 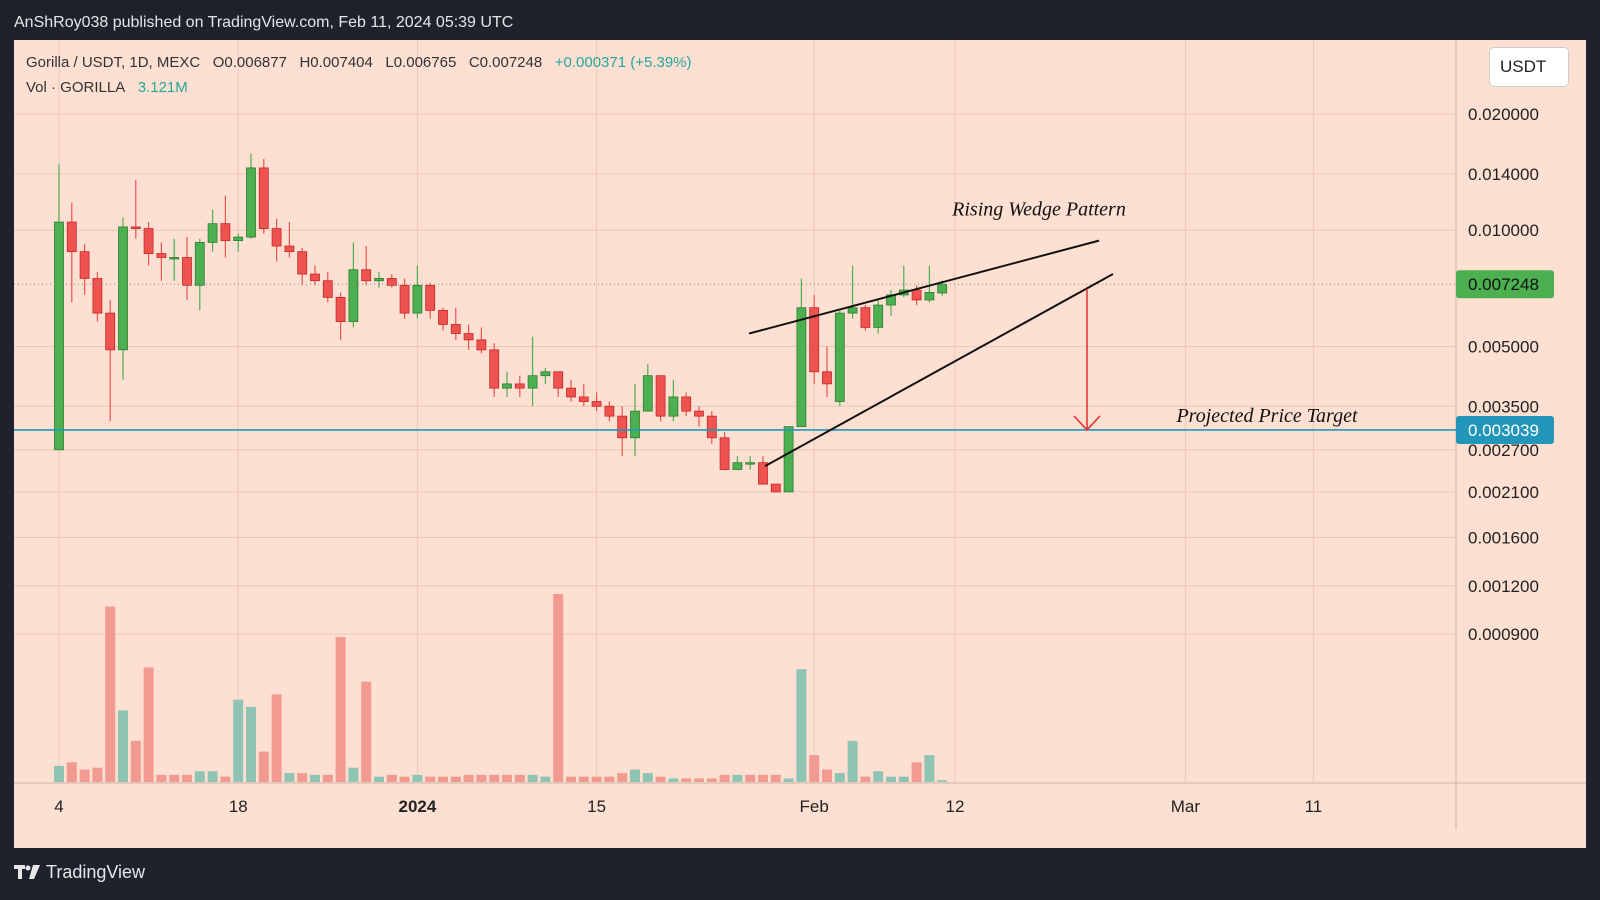 I want to click on tradingview-logo: TradingView, so click(x=79, y=872).